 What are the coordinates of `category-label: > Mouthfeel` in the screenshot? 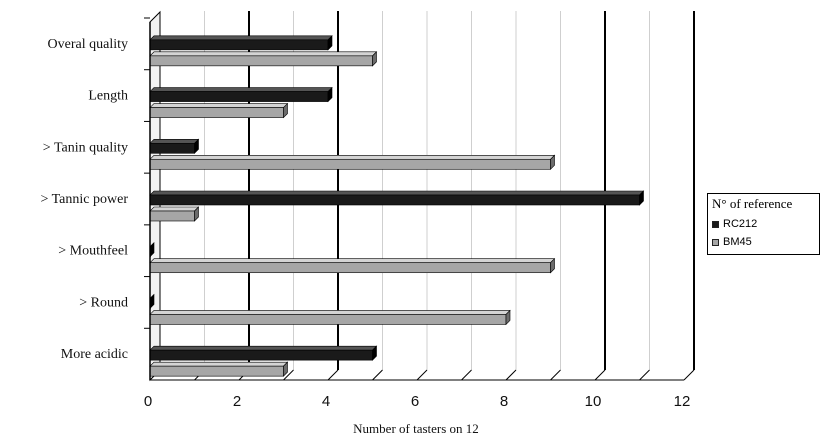 It's located at (93, 251).